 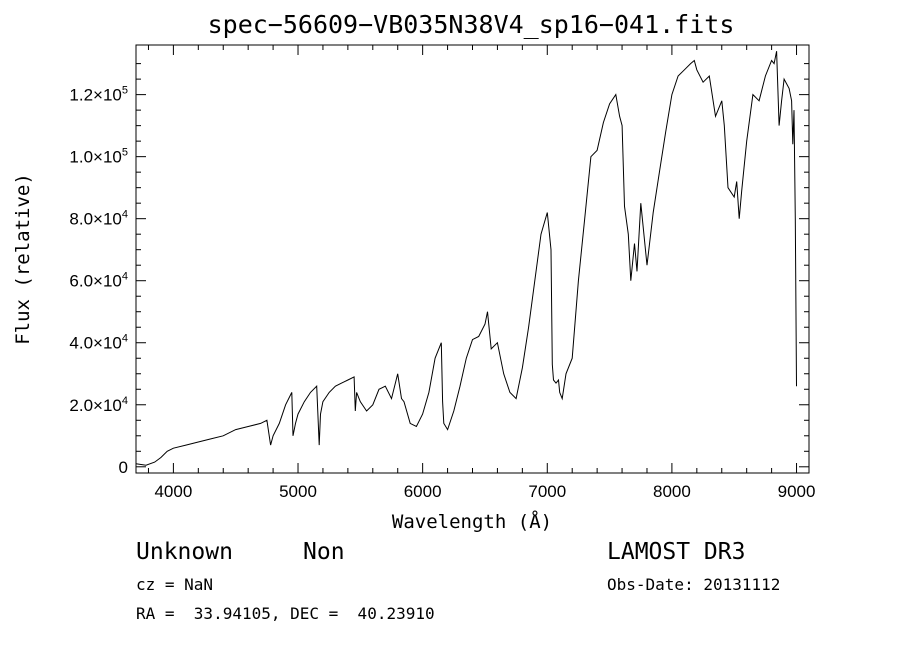 I want to click on x-tick-label: 4000, so click(x=173, y=491).